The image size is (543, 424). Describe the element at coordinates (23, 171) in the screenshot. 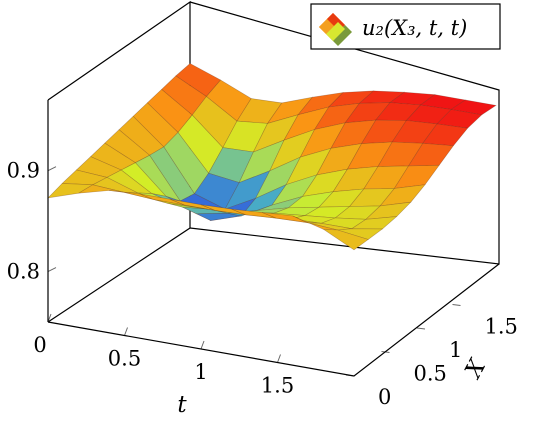

I see `z-tick-label: 0.9` at that location.